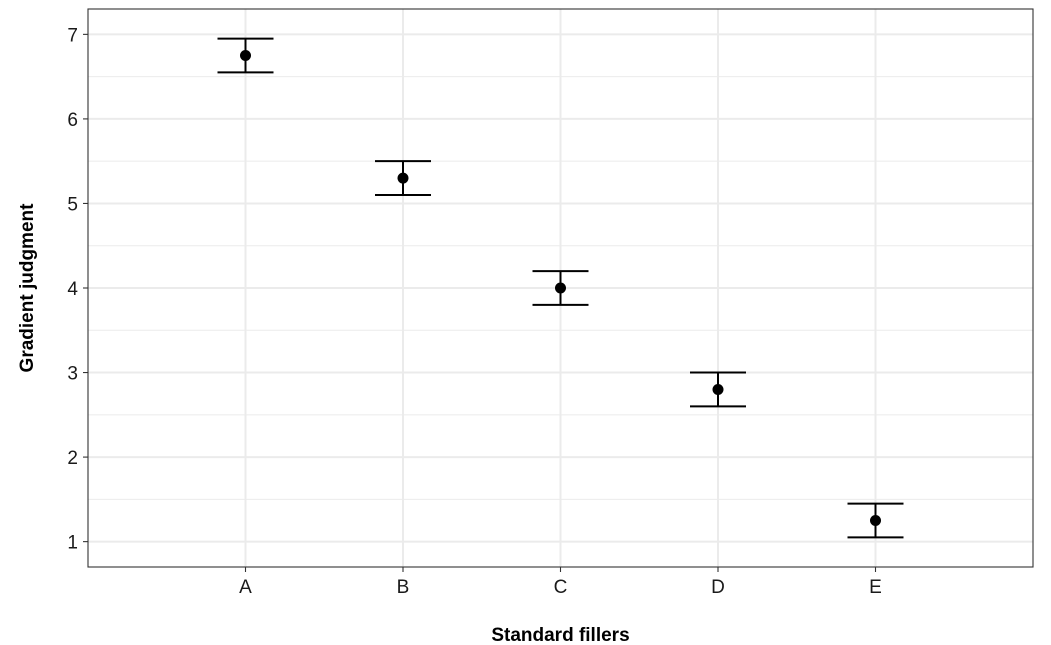 This screenshot has height=645, width=1051. I want to click on y-axis-title: Gradient judgment, so click(27, 288).